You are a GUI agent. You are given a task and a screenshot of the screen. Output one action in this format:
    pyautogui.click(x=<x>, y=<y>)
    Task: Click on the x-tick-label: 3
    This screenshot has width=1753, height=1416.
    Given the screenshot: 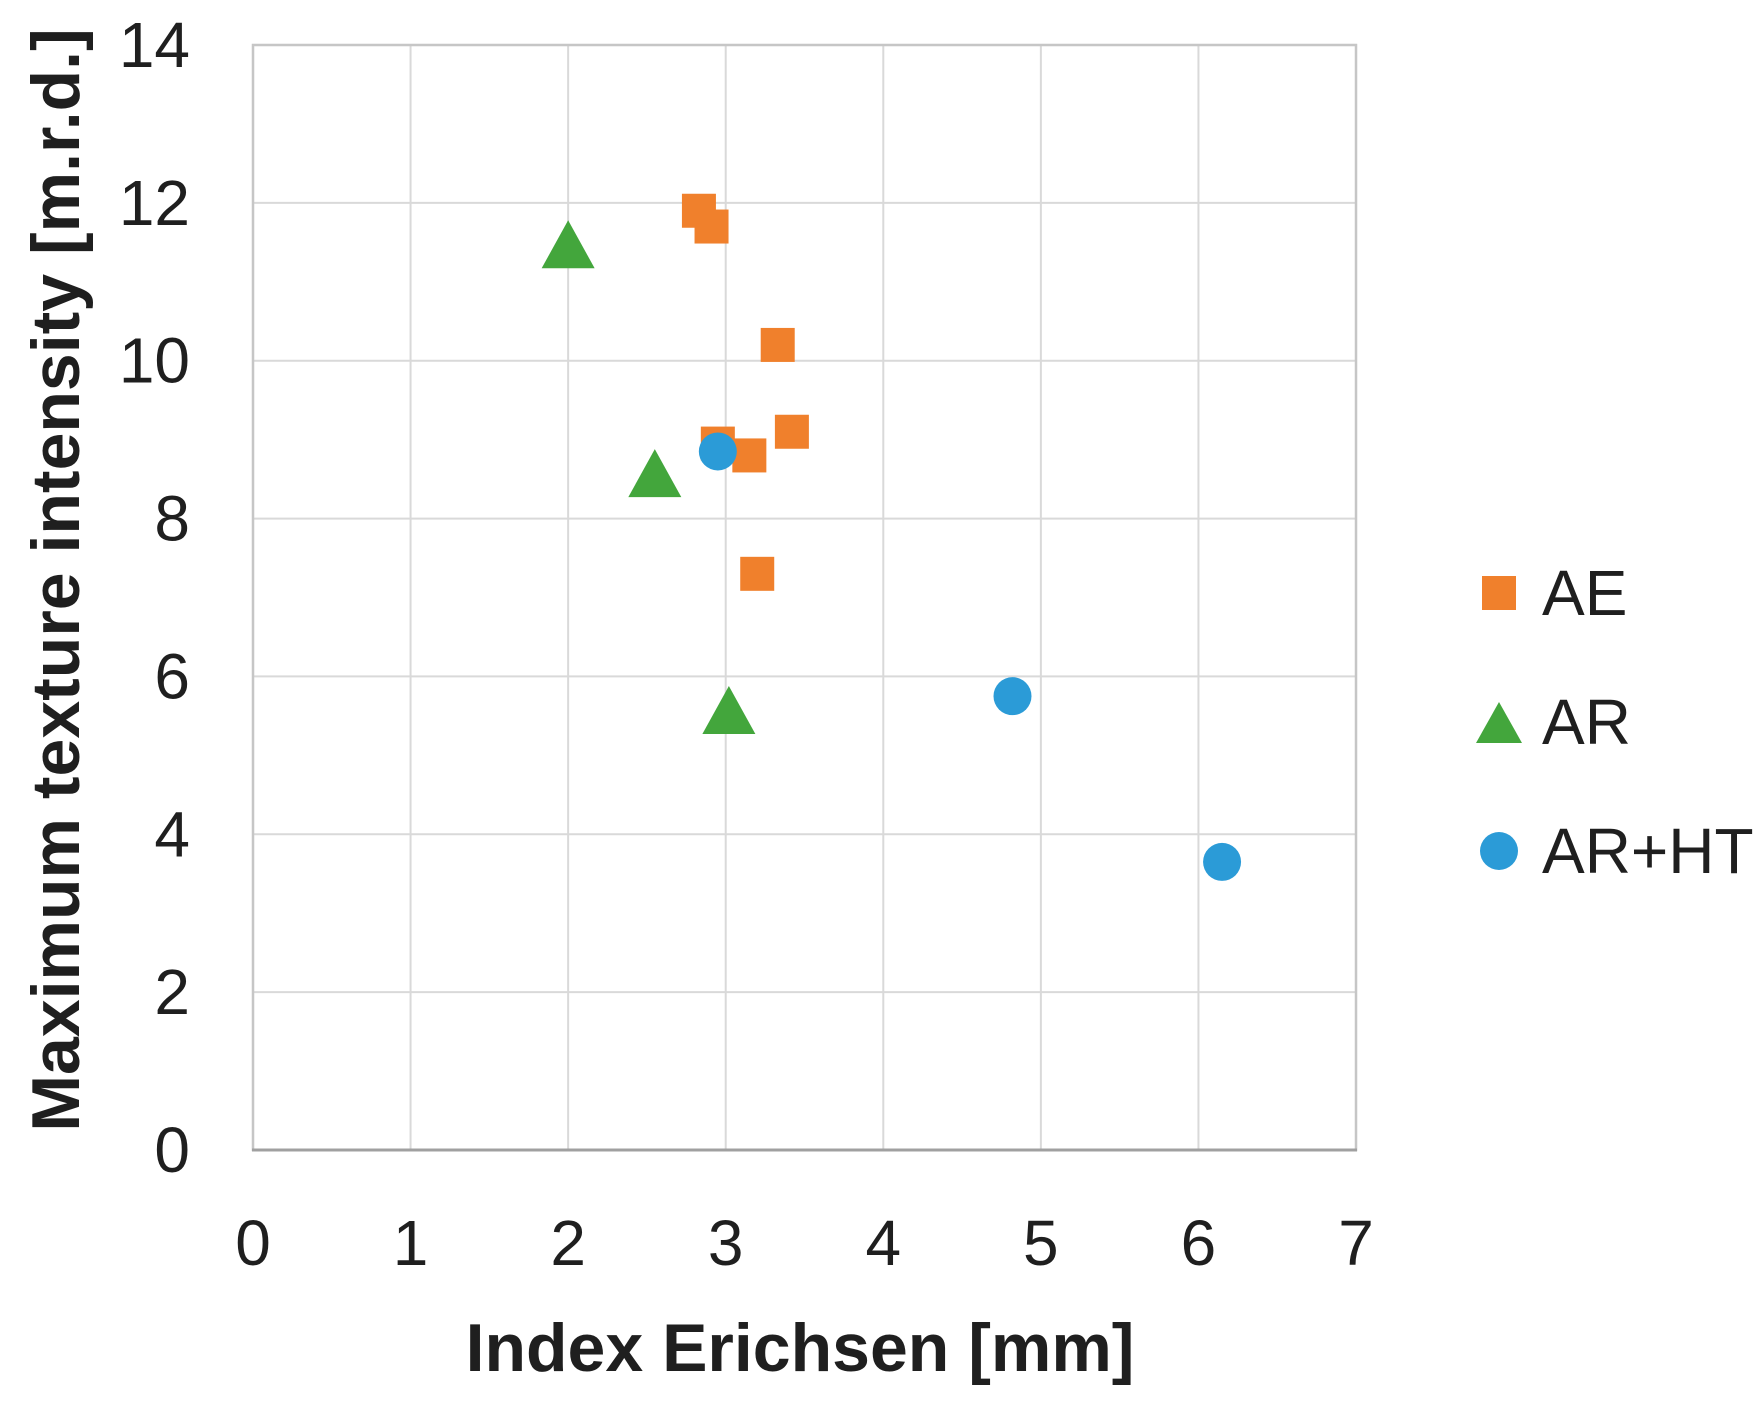 What is the action you would take?
    pyautogui.click(x=726, y=1243)
    